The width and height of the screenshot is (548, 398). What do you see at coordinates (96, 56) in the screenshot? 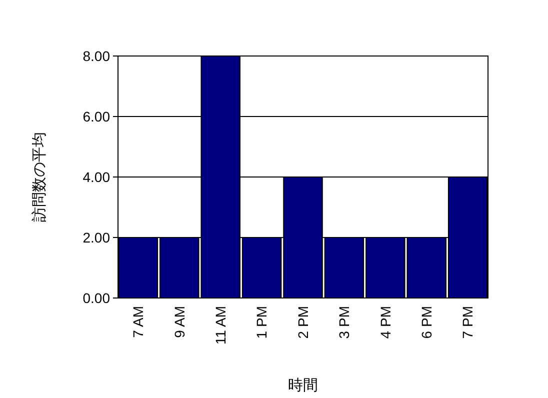
I see `y-tick-label: 8.00` at bounding box center [96, 56].